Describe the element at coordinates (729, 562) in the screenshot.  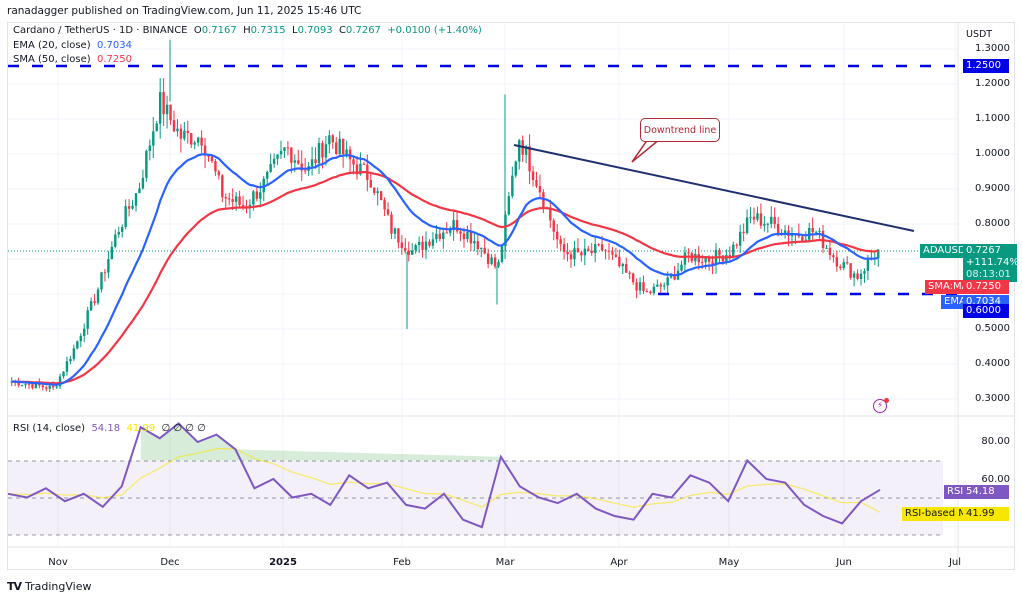
I see `time-tick: May` at that location.